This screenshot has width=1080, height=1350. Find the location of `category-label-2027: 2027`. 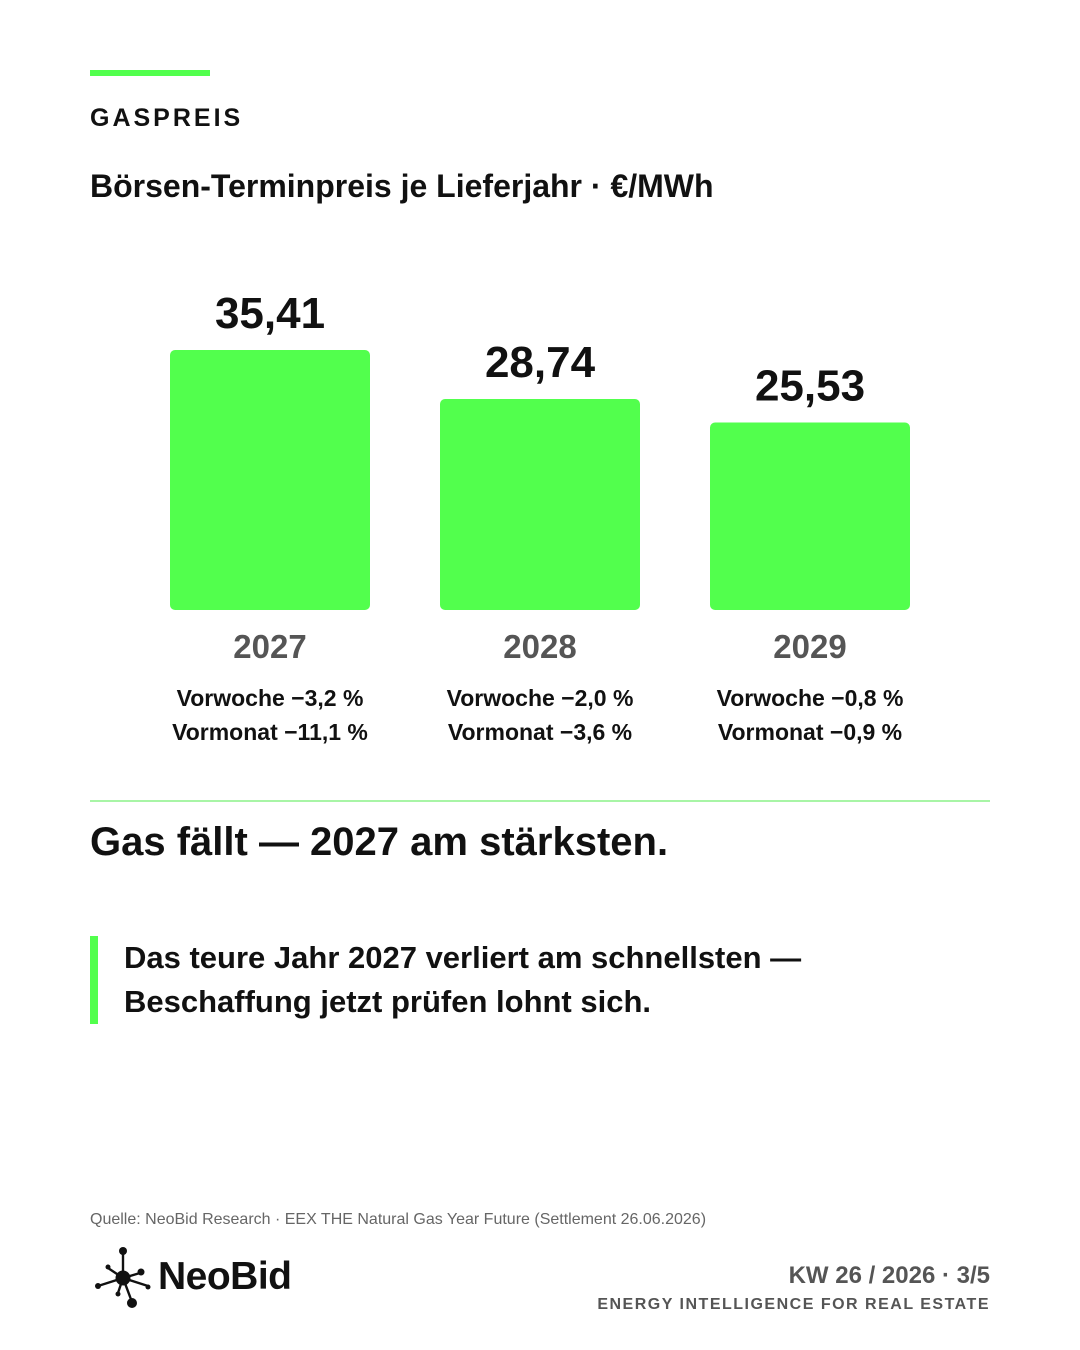

category-label-2027: 2027 is located at coordinates (269, 646).